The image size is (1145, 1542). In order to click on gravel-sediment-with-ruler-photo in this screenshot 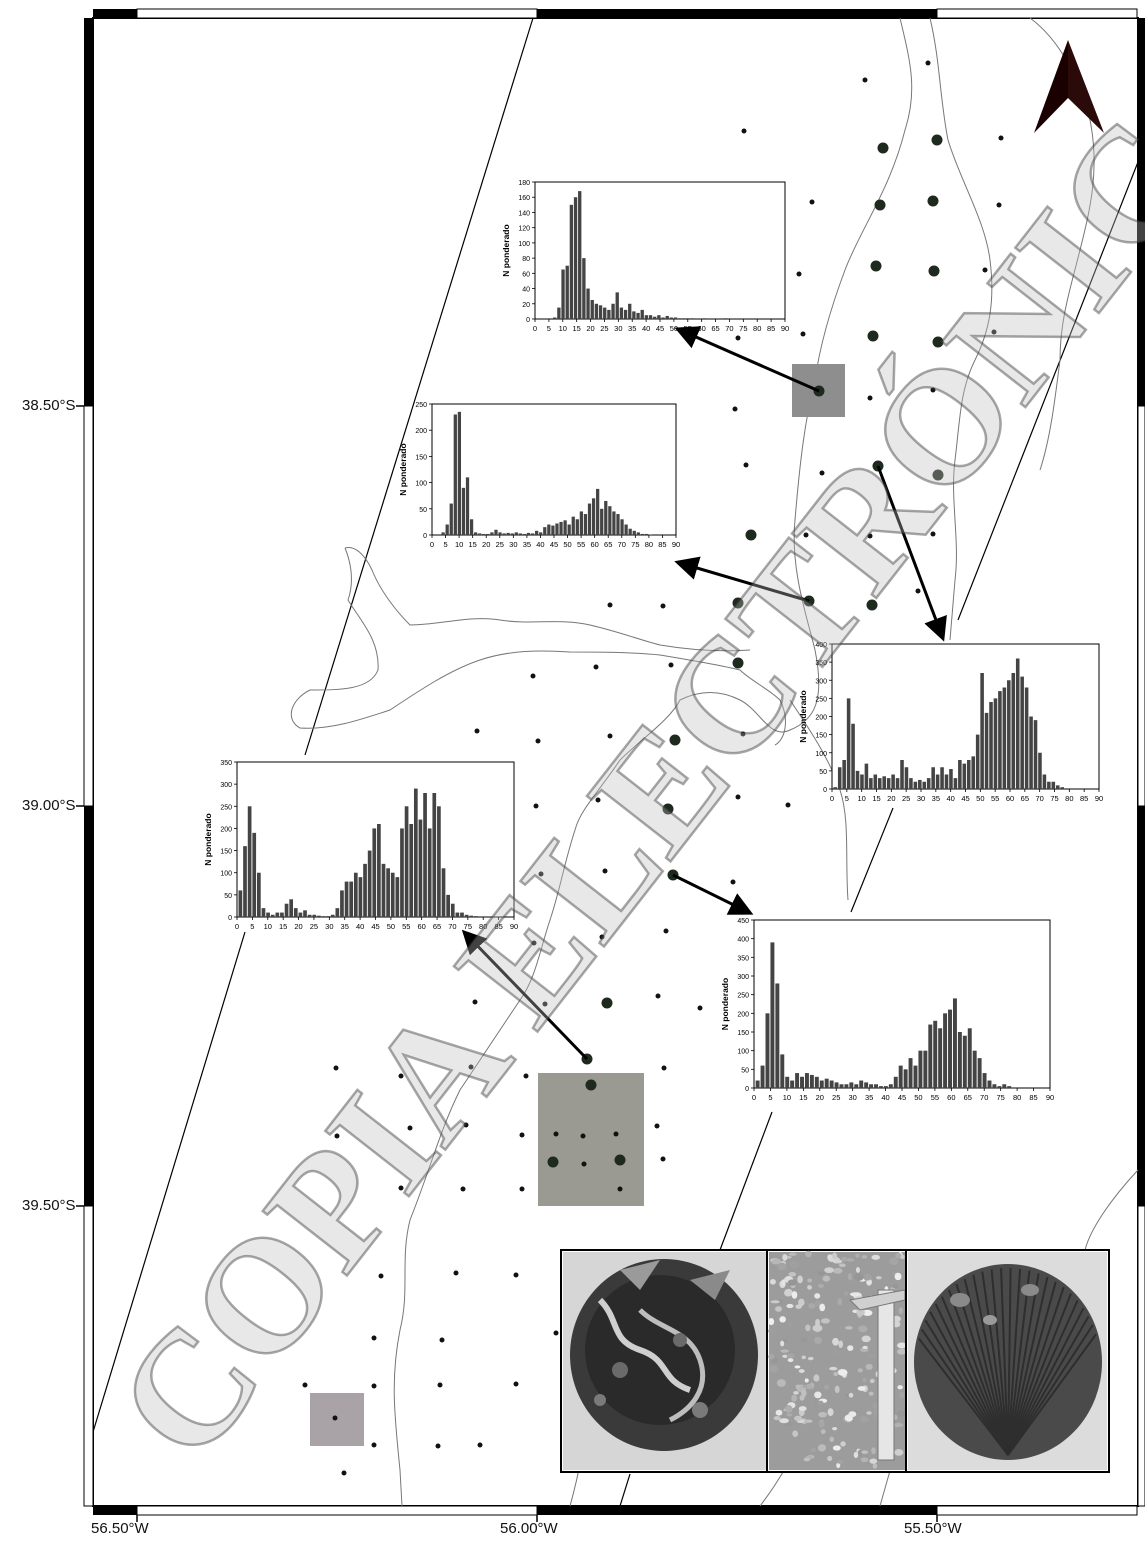, I will do `click(837, 1360)`.